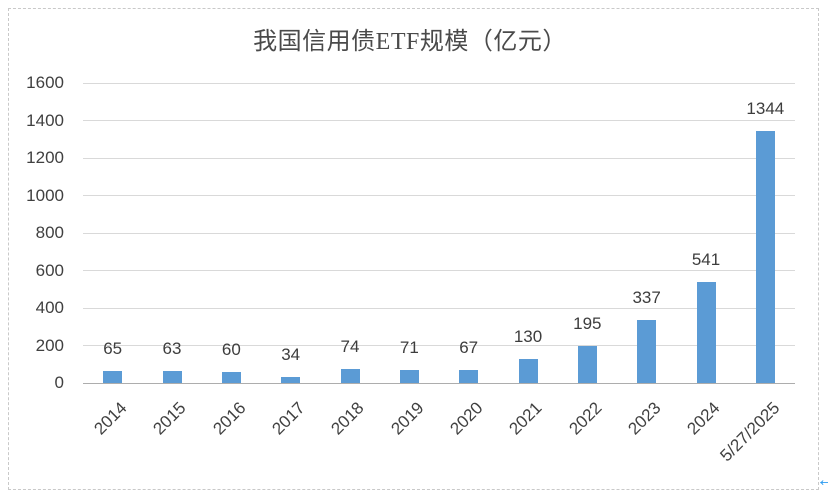  Describe the element at coordinates (49, 232) in the screenshot. I see `y-tick-label: 800` at that location.